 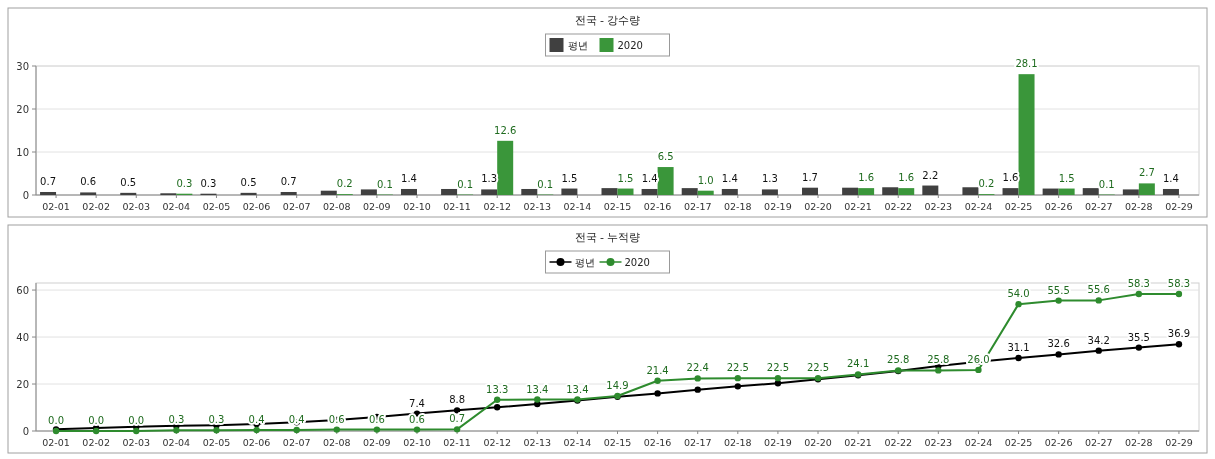 What do you see at coordinates (96, 206) in the screenshot?
I see `x-tick-label: 02-02` at bounding box center [96, 206].